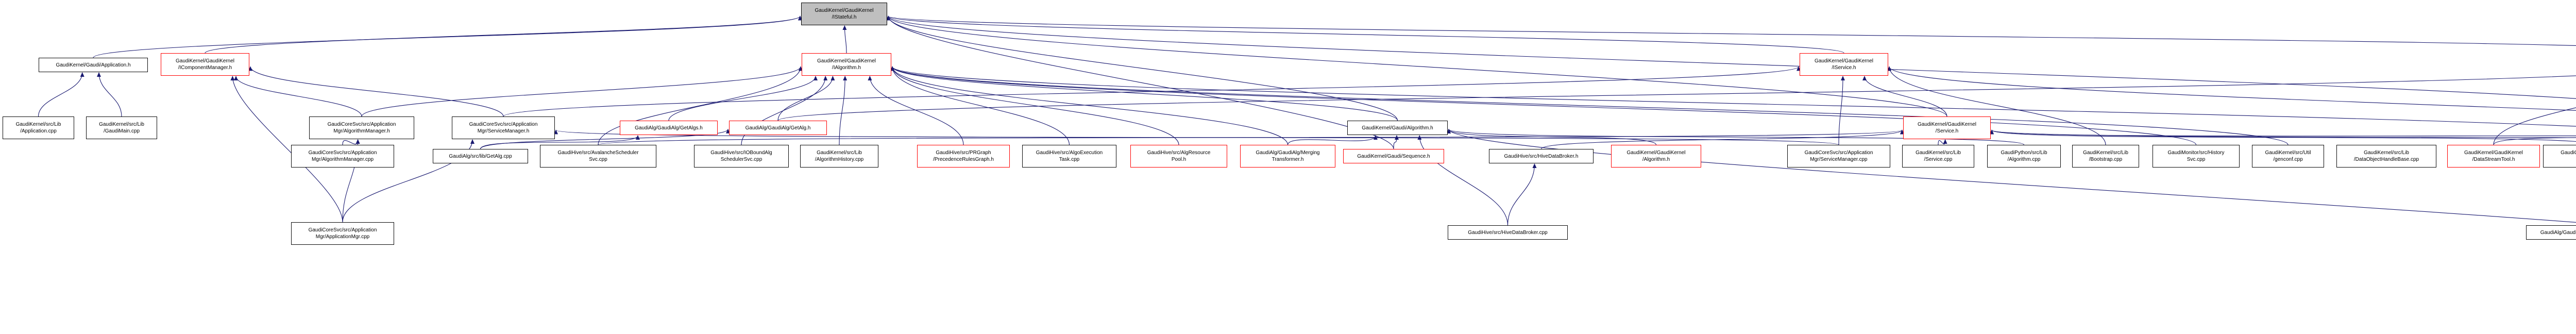  What do you see at coordinates (1938, 156) in the screenshot?
I see `graph-node: GaudiKernel/src/Lib /Service.cpp` at bounding box center [1938, 156].